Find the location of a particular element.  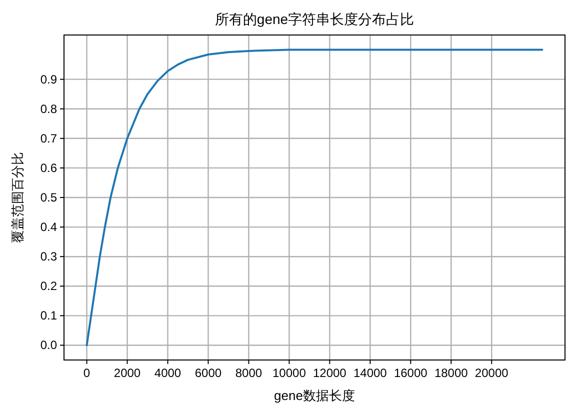

x-tick-label: 16000 is located at coordinates (411, 373).